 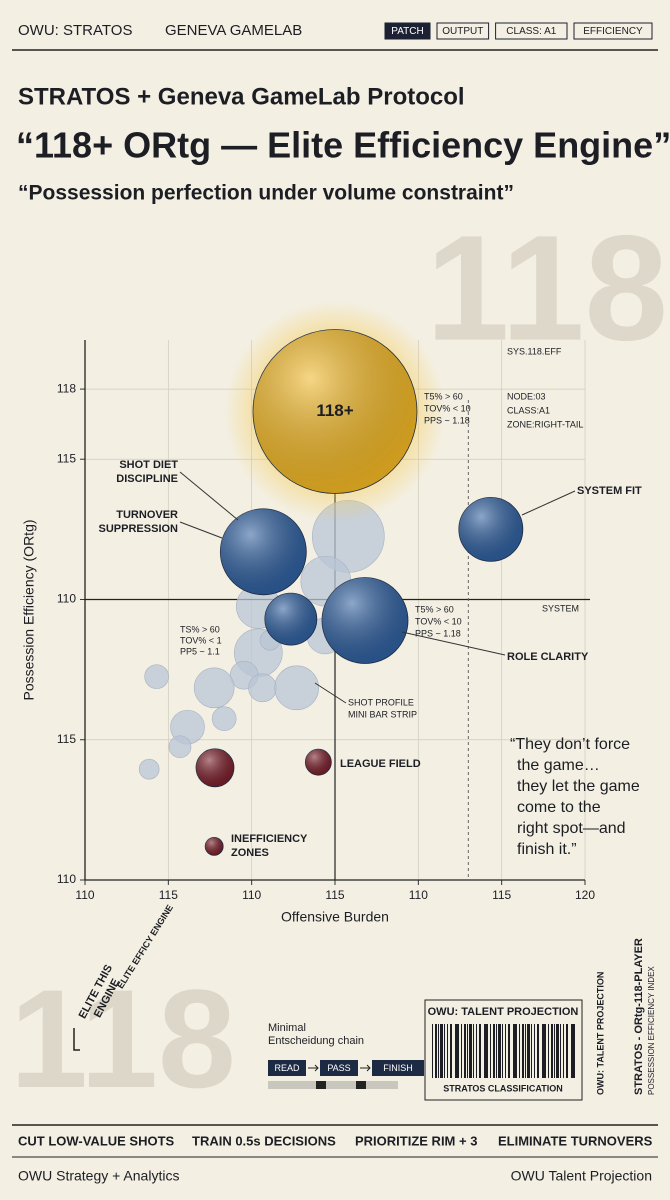 What do you see at coordinates (287, 1028) in the screenshot?
I see `chain-title: Minimal` at bounding box center [287, 1028].